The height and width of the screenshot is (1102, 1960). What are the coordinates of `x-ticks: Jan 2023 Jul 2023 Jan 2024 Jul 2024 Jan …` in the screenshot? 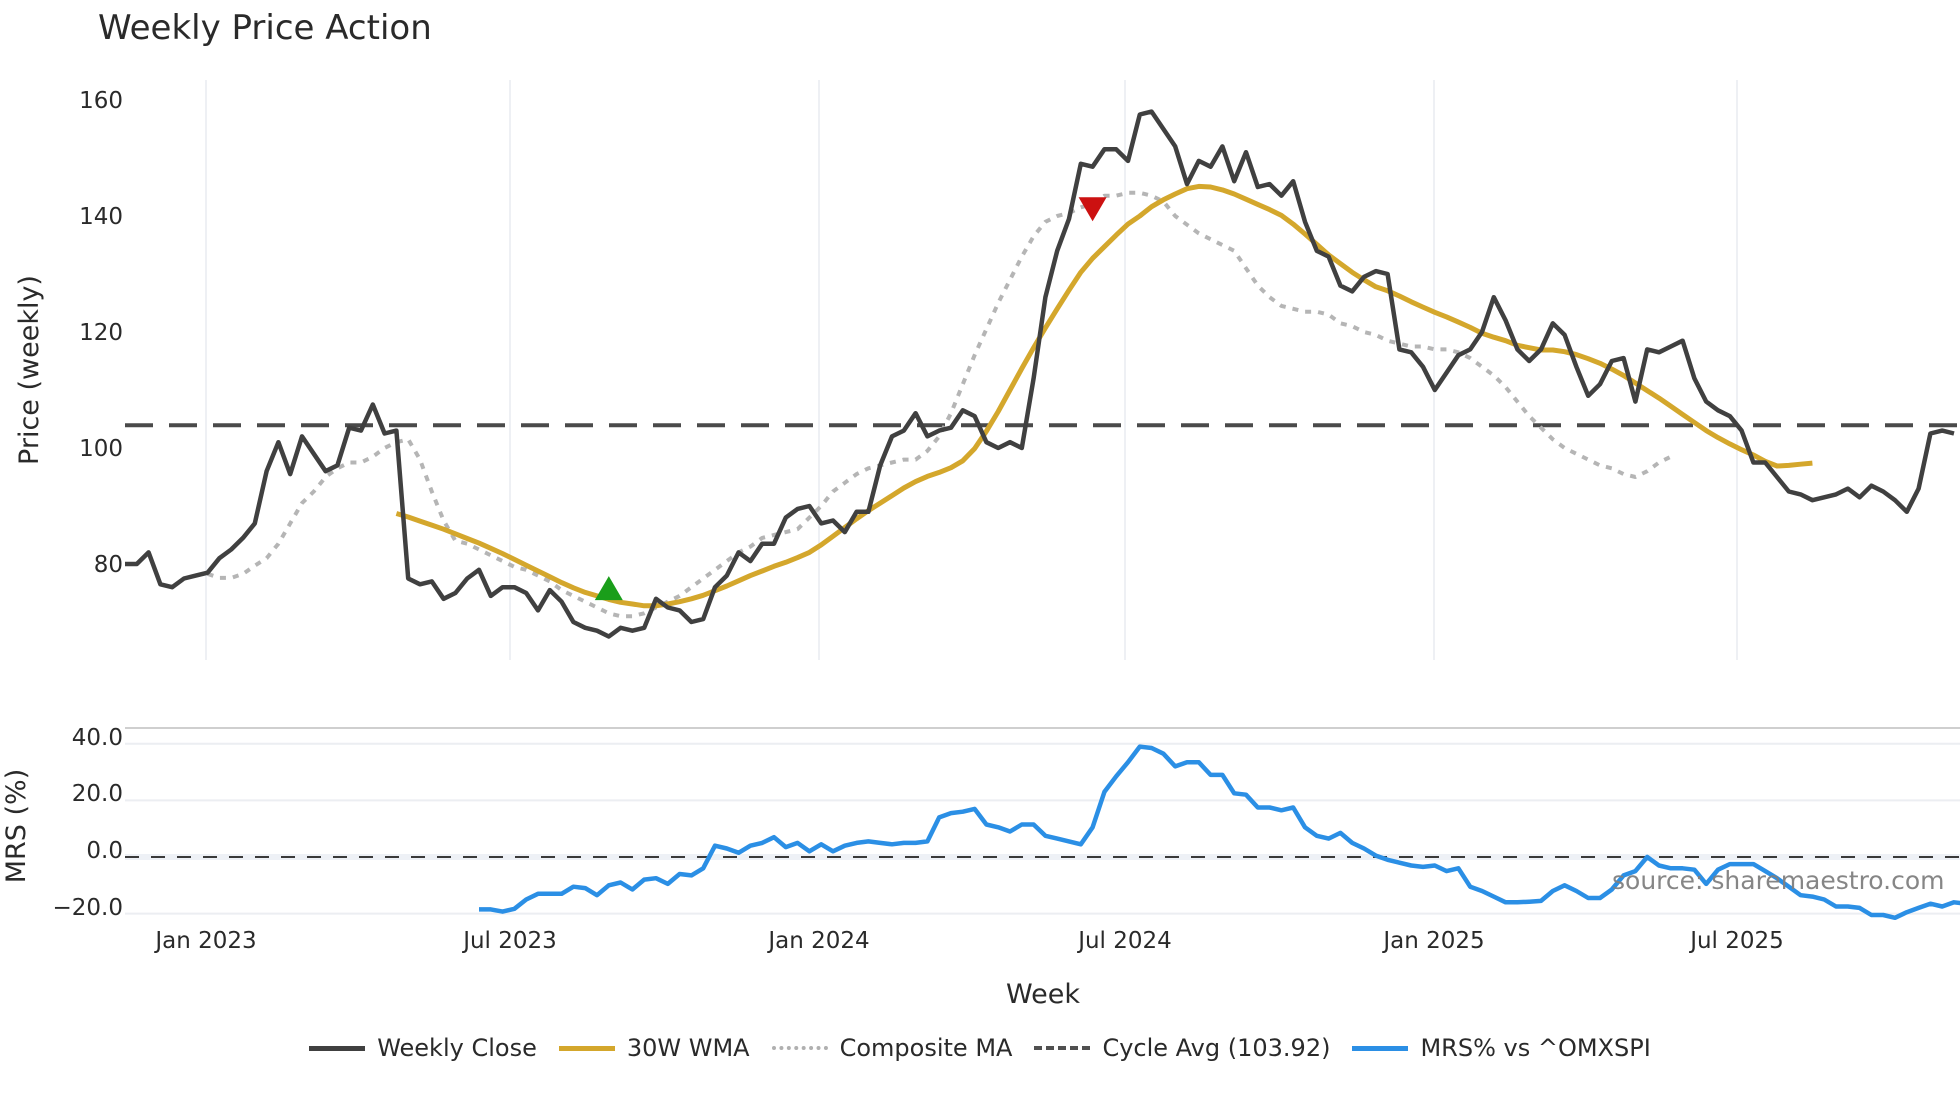 It's located at (968, 941).